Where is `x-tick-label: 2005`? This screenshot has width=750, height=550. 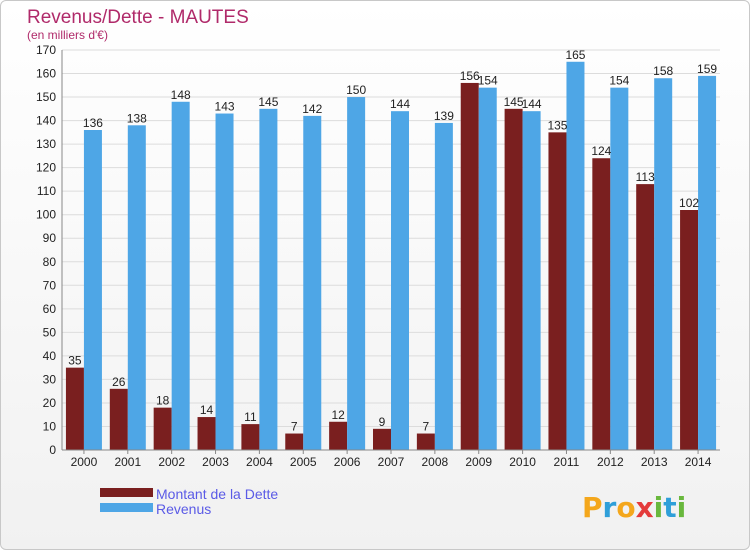 x-tick-label: 2005 is located at coordinates (303, 462).